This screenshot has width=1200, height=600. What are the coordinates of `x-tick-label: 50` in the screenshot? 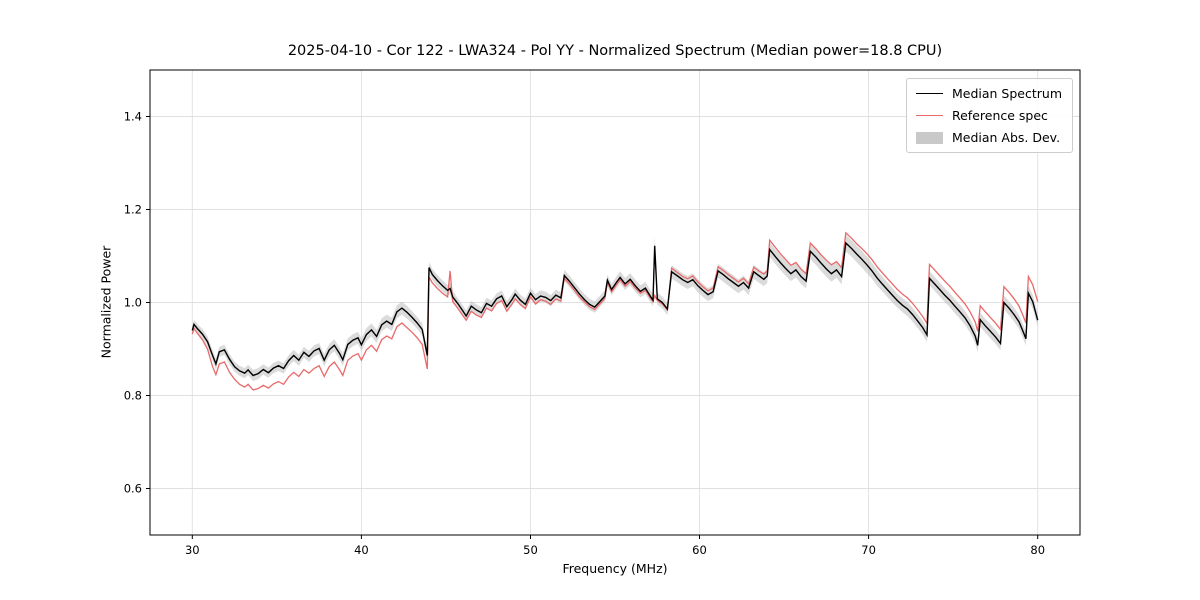 It's located at (530, 550).